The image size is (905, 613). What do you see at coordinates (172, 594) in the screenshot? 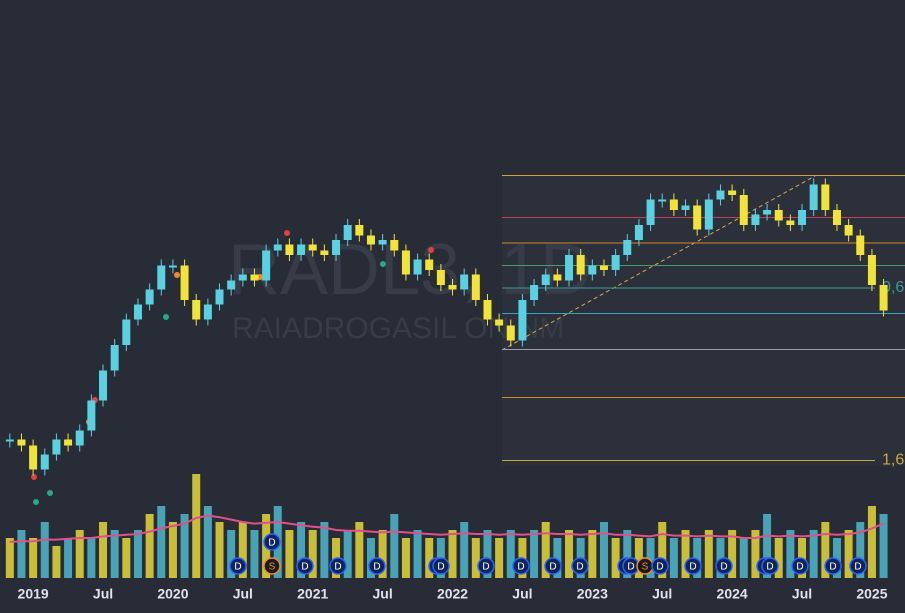
I see `x-tick-label: 2020` at bounding box center [172, 594].